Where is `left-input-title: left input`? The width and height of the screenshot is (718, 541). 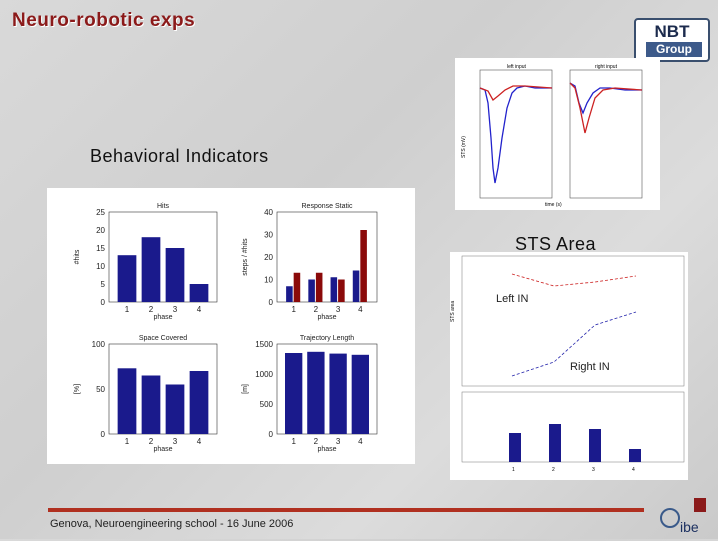 left-input-title: left input is located at coordinates (517, 67).